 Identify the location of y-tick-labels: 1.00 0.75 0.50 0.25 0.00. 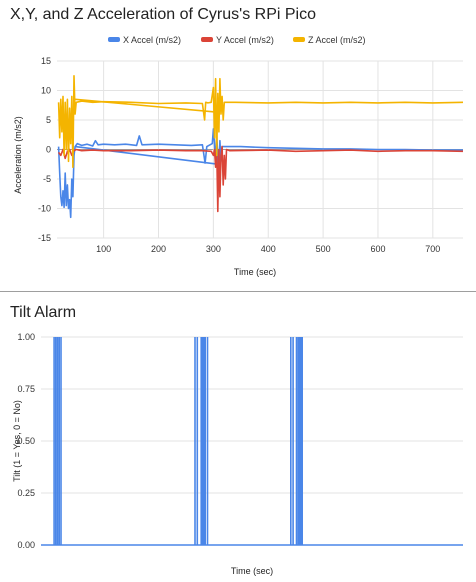
(26, 441).